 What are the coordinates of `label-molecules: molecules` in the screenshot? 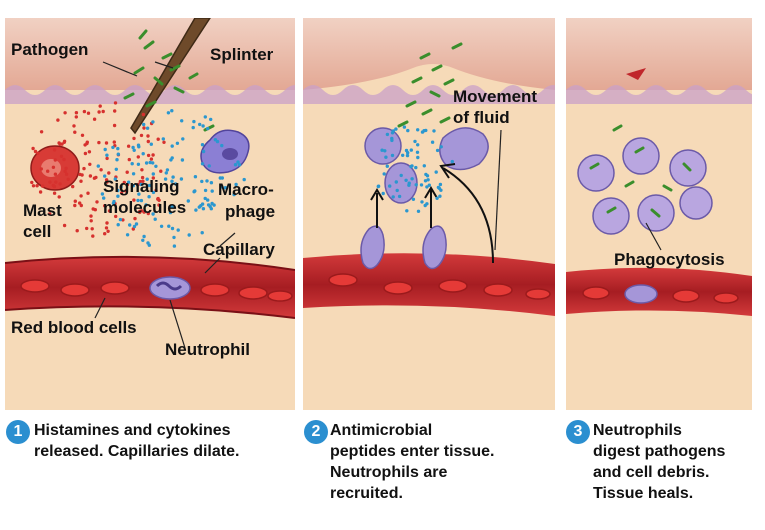 It's located at (145, 207).